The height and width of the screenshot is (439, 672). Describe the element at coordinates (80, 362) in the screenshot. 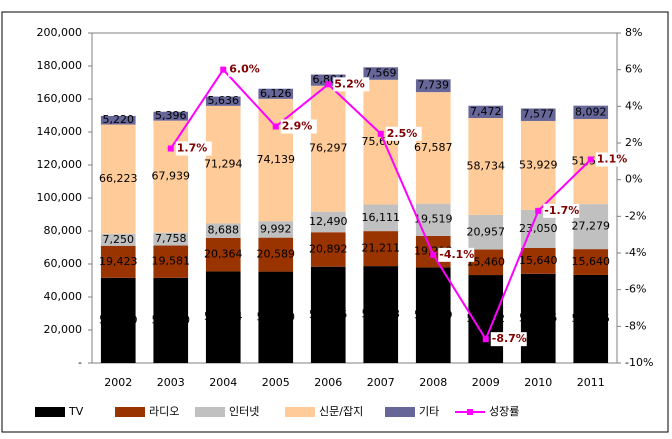

I see `y-tick-label: -` at that location.